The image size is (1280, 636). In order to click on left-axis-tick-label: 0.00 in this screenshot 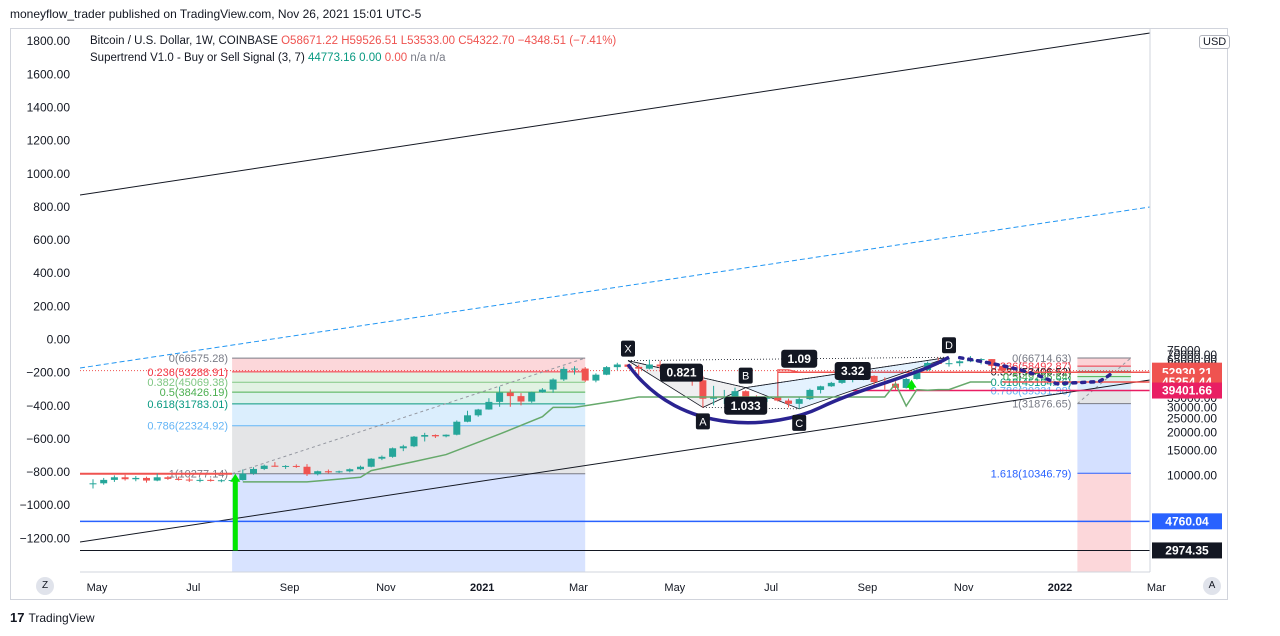, I will do `click(59, 340)`.